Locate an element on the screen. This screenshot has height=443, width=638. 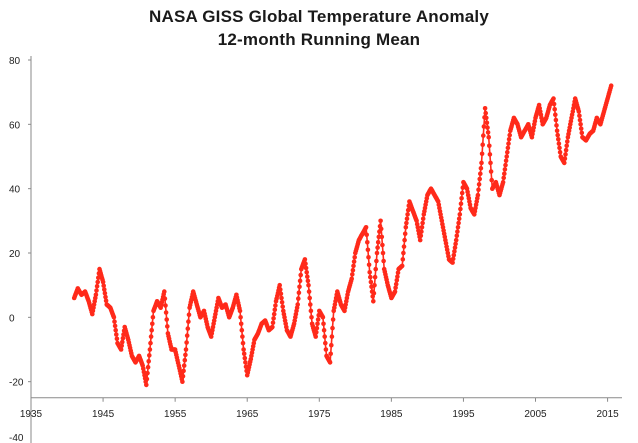
y-tick-label: 80 is located at coordinates (15, 61).